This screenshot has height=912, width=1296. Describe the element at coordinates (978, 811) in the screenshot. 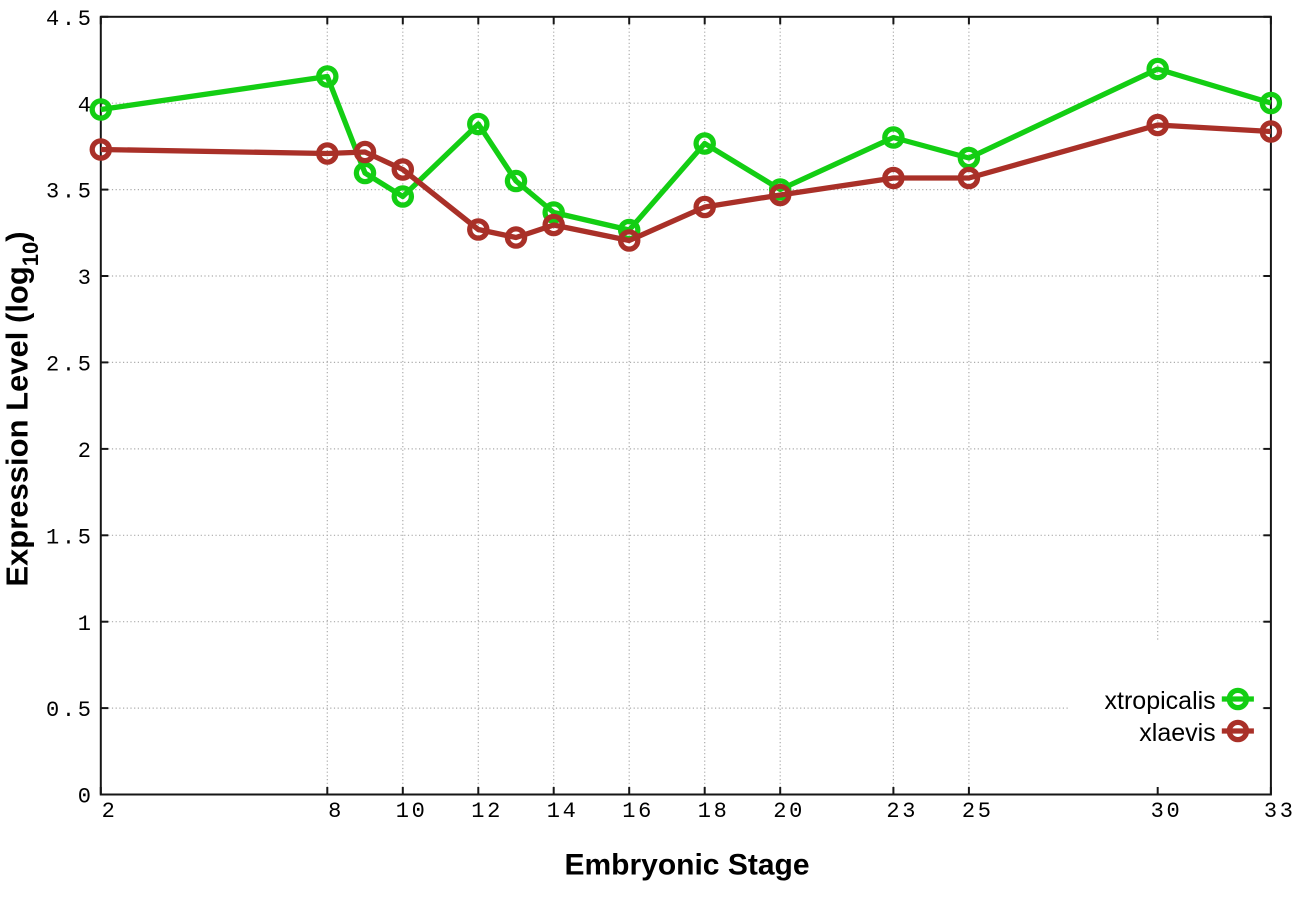

I see `svg-text: 25` at that location.